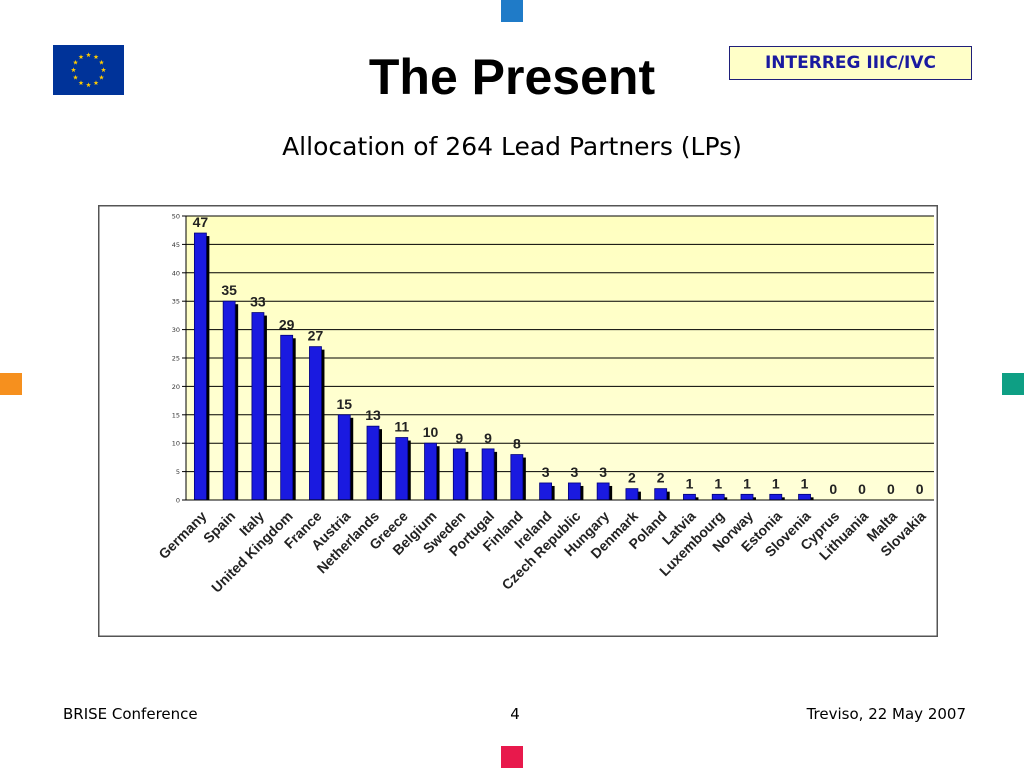 The width and height of the screenshot is (1024, 768). What do you see at coordinates (401, 427) in the screenshot?
I see `data-label-7: 11` at bounding box center [401, 427].